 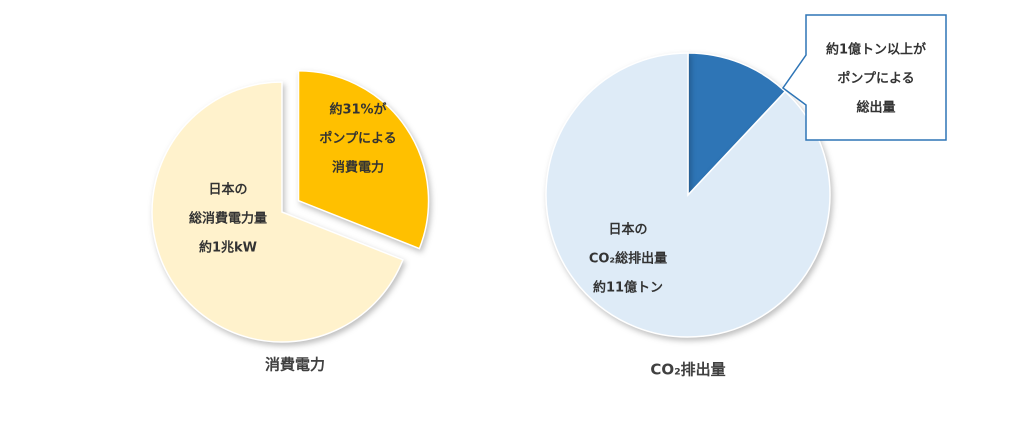 I want to click on slice-label: 約11億トン, so click(x=628, y=288).